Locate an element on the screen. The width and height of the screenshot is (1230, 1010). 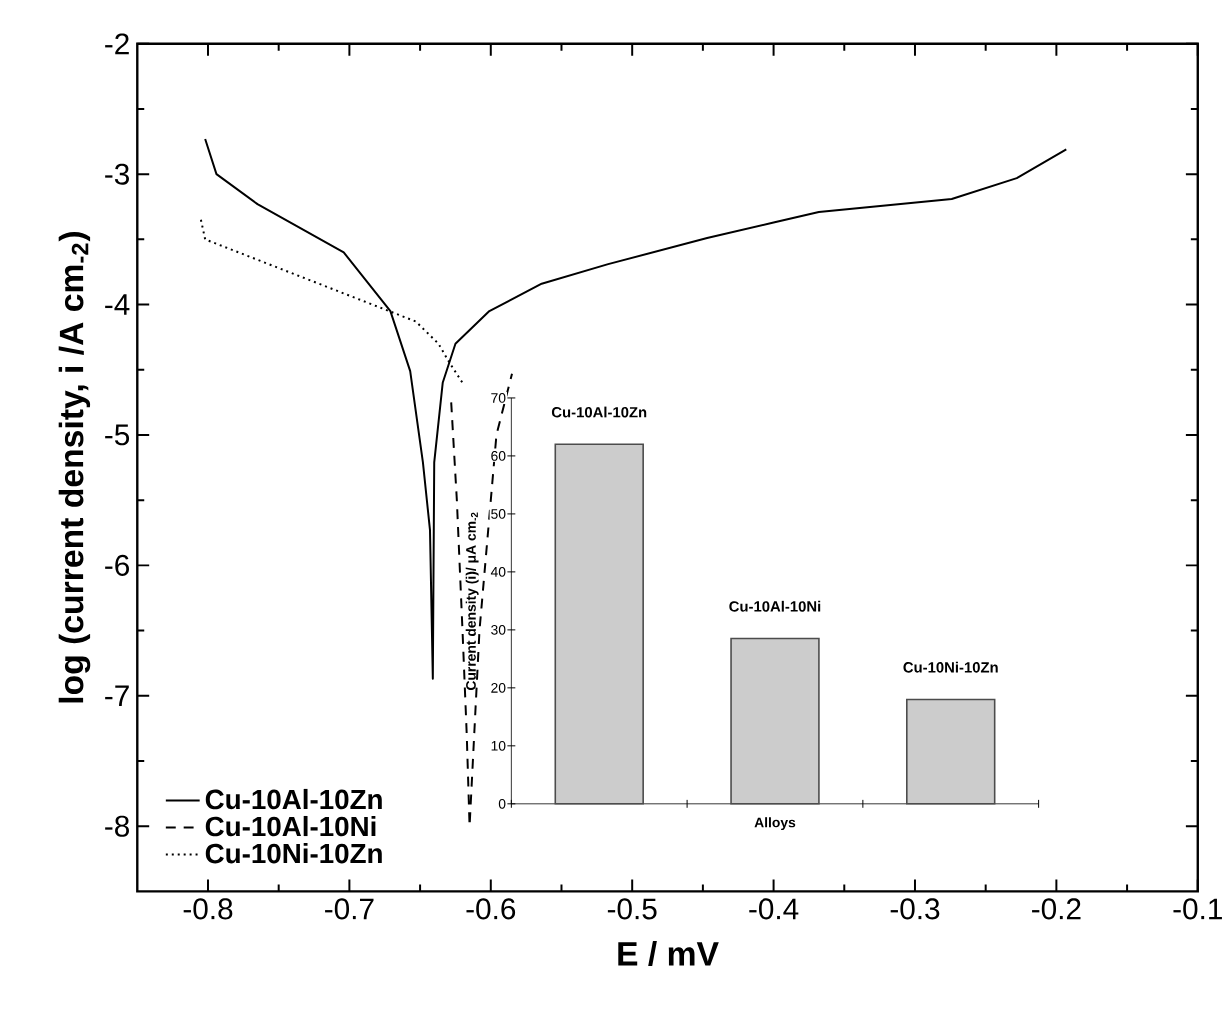
x-tick-label: -0.3 is located at coordinates (915, 908).